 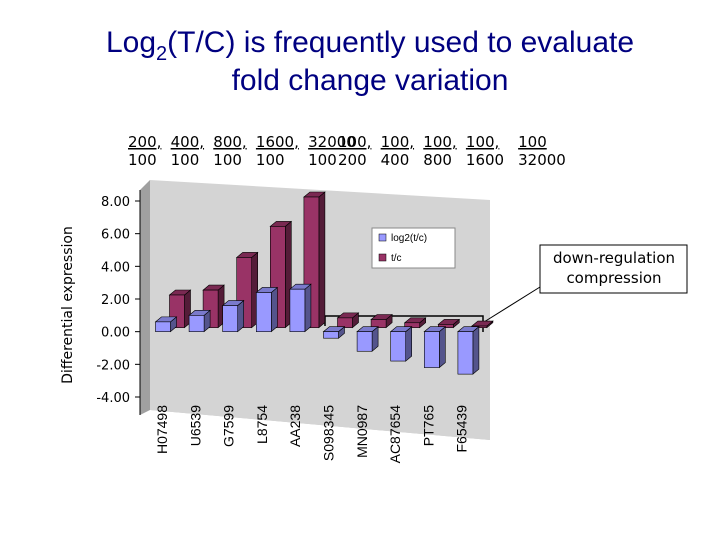 What do you see at coordinates (115, 300) in the screenshot?
I see `y-tick-label: 2.00` at bounding box center [115, 300].